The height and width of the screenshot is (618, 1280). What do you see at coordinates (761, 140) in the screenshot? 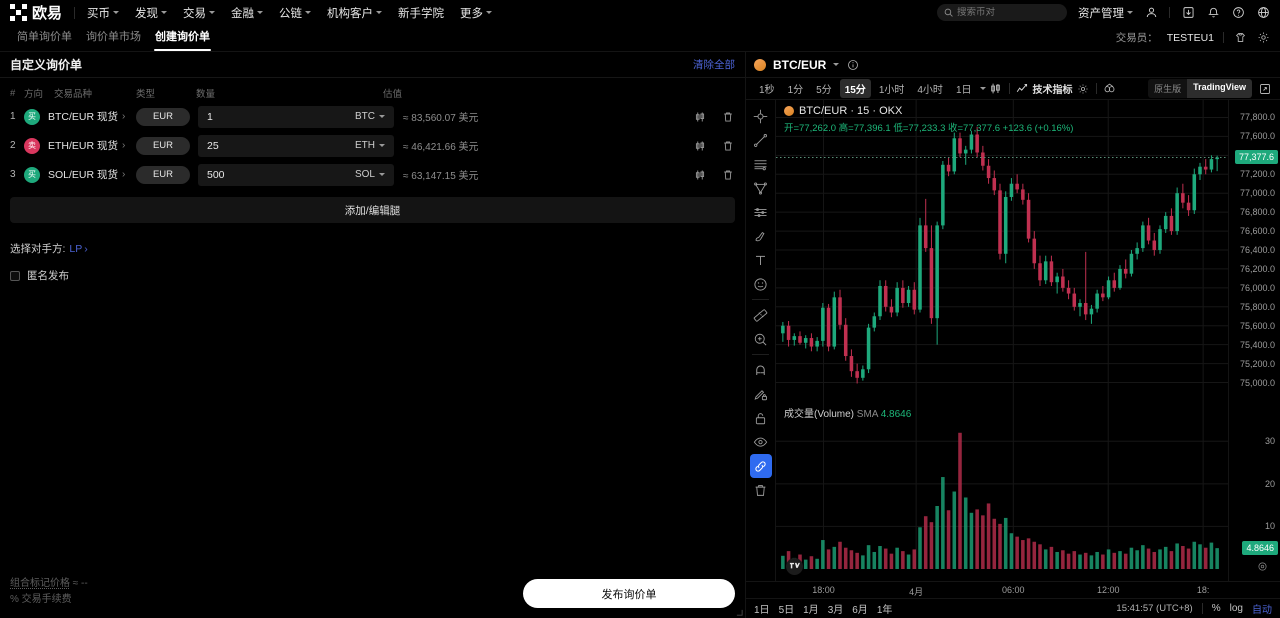
I see `trendline-icon` at bounding box center [761, 140].